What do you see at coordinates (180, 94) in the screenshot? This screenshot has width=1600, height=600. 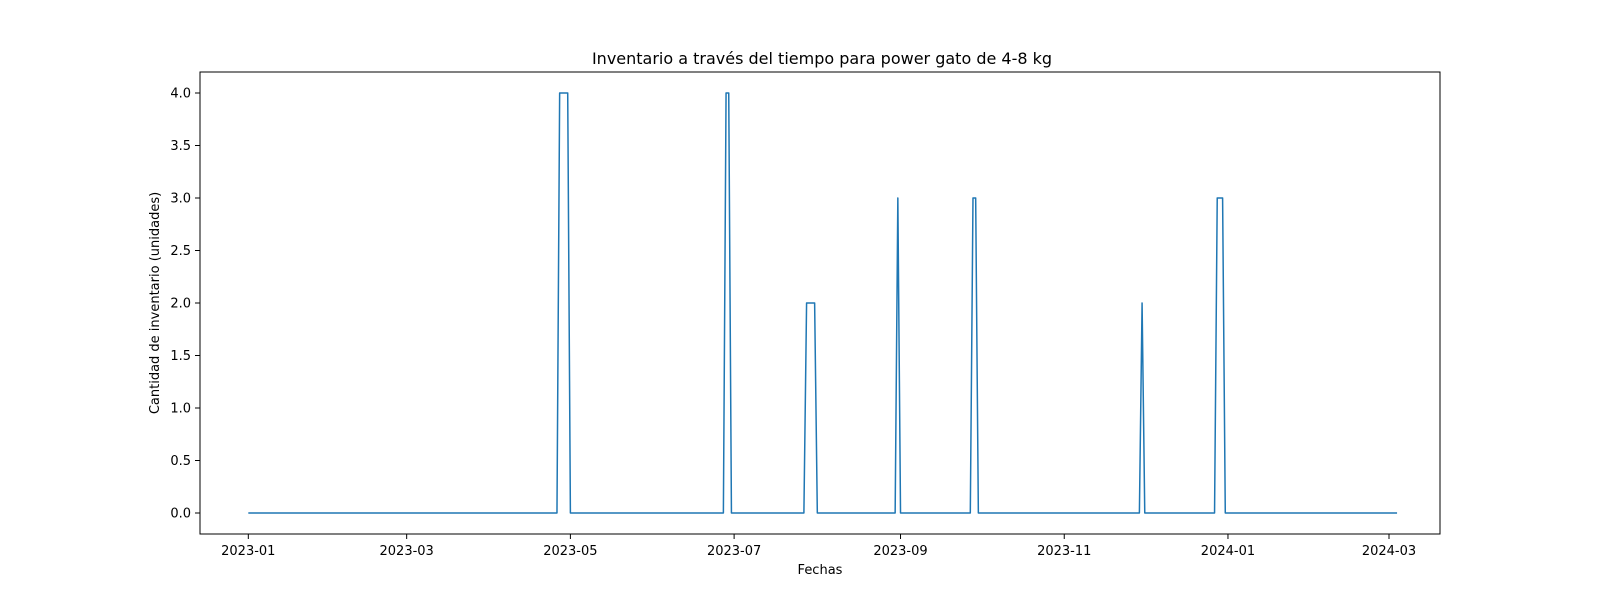 I see `y-tick-label: 4.0` at bounding box center [180, 94].